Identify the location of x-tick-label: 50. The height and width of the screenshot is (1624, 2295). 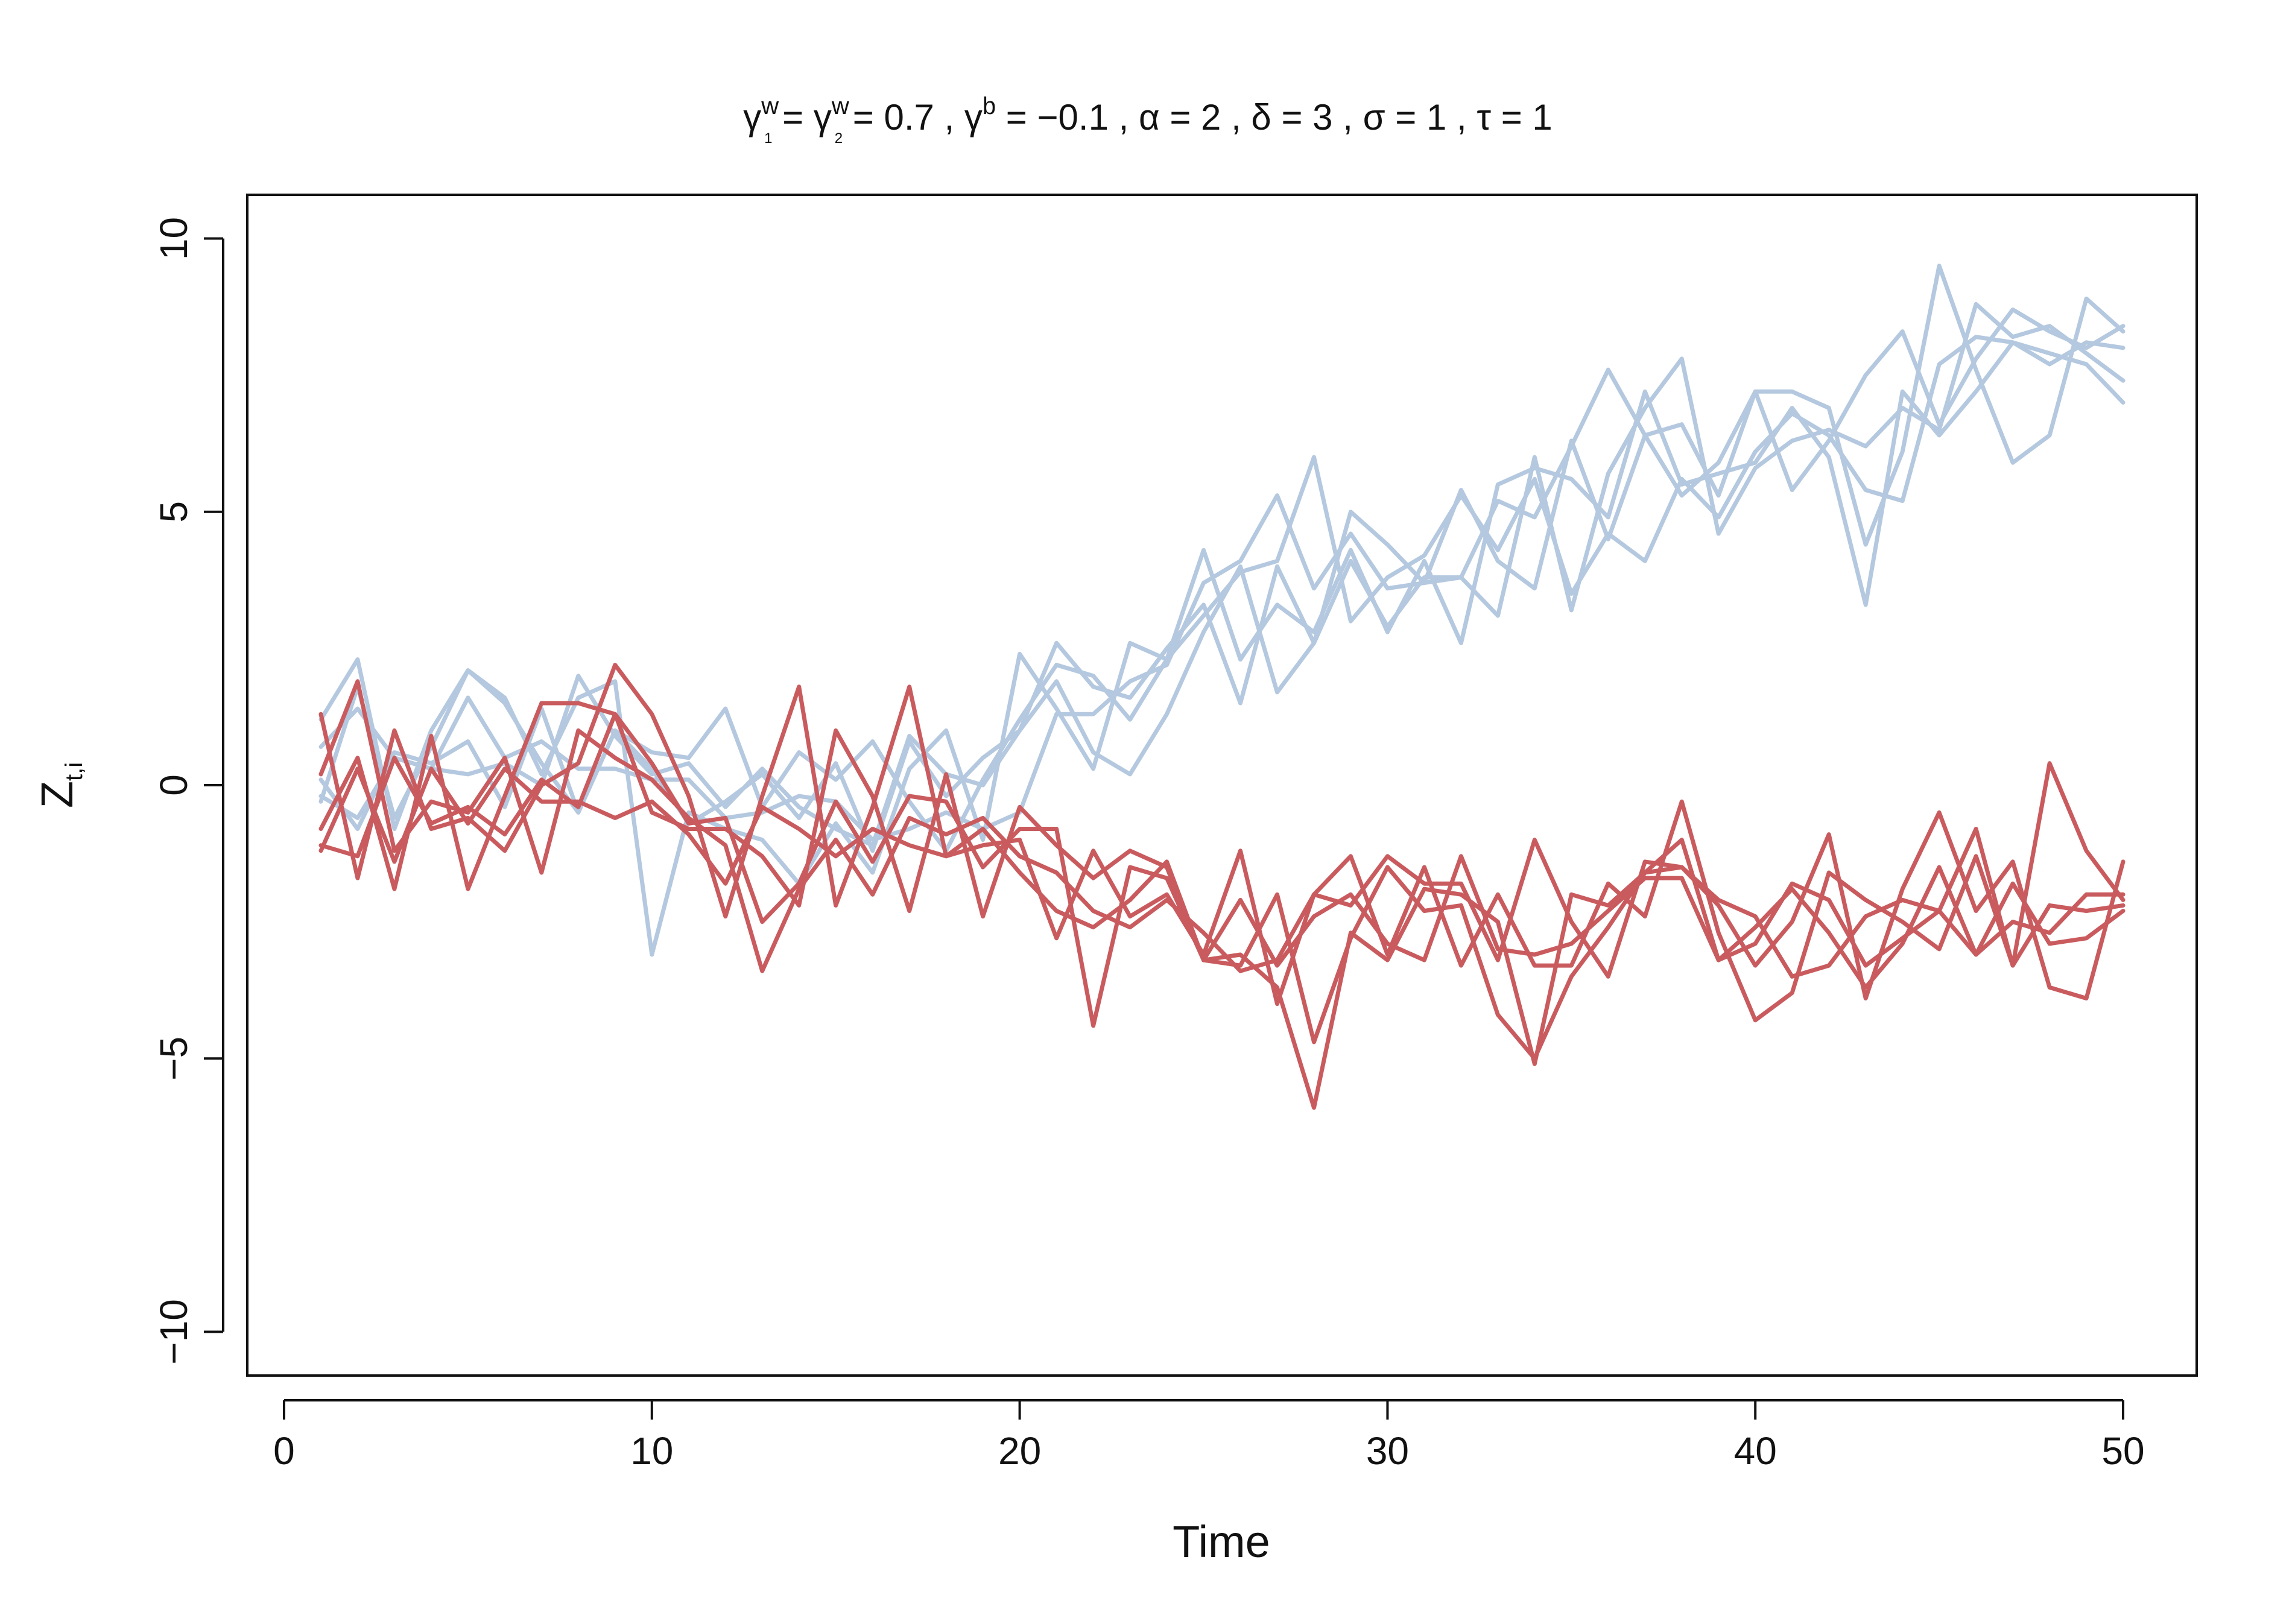
(2122, 1451).